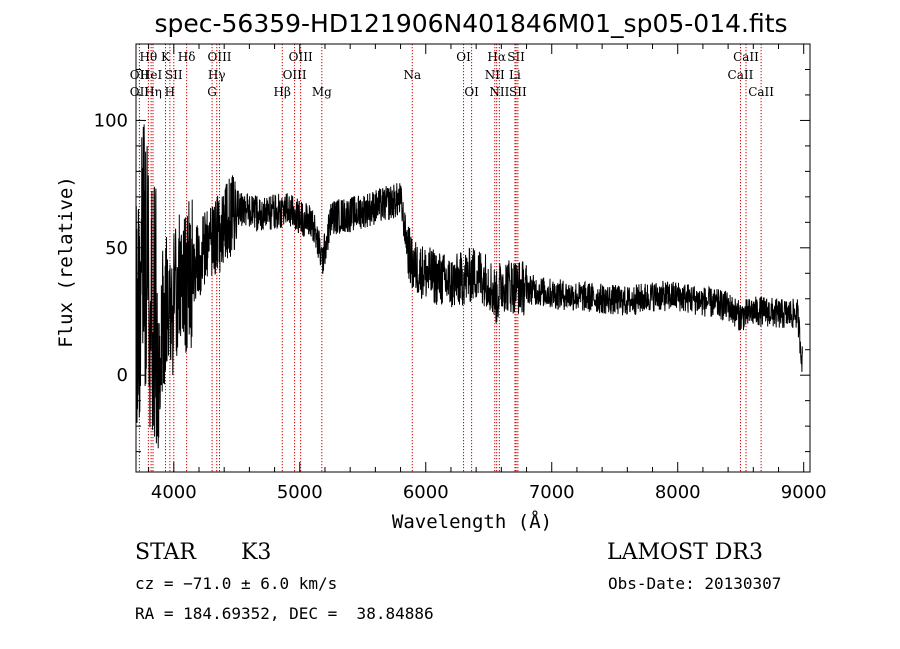 This screenshot has height=649, width=900. I want to click on y-tick-label: 100, so click(111, 120).